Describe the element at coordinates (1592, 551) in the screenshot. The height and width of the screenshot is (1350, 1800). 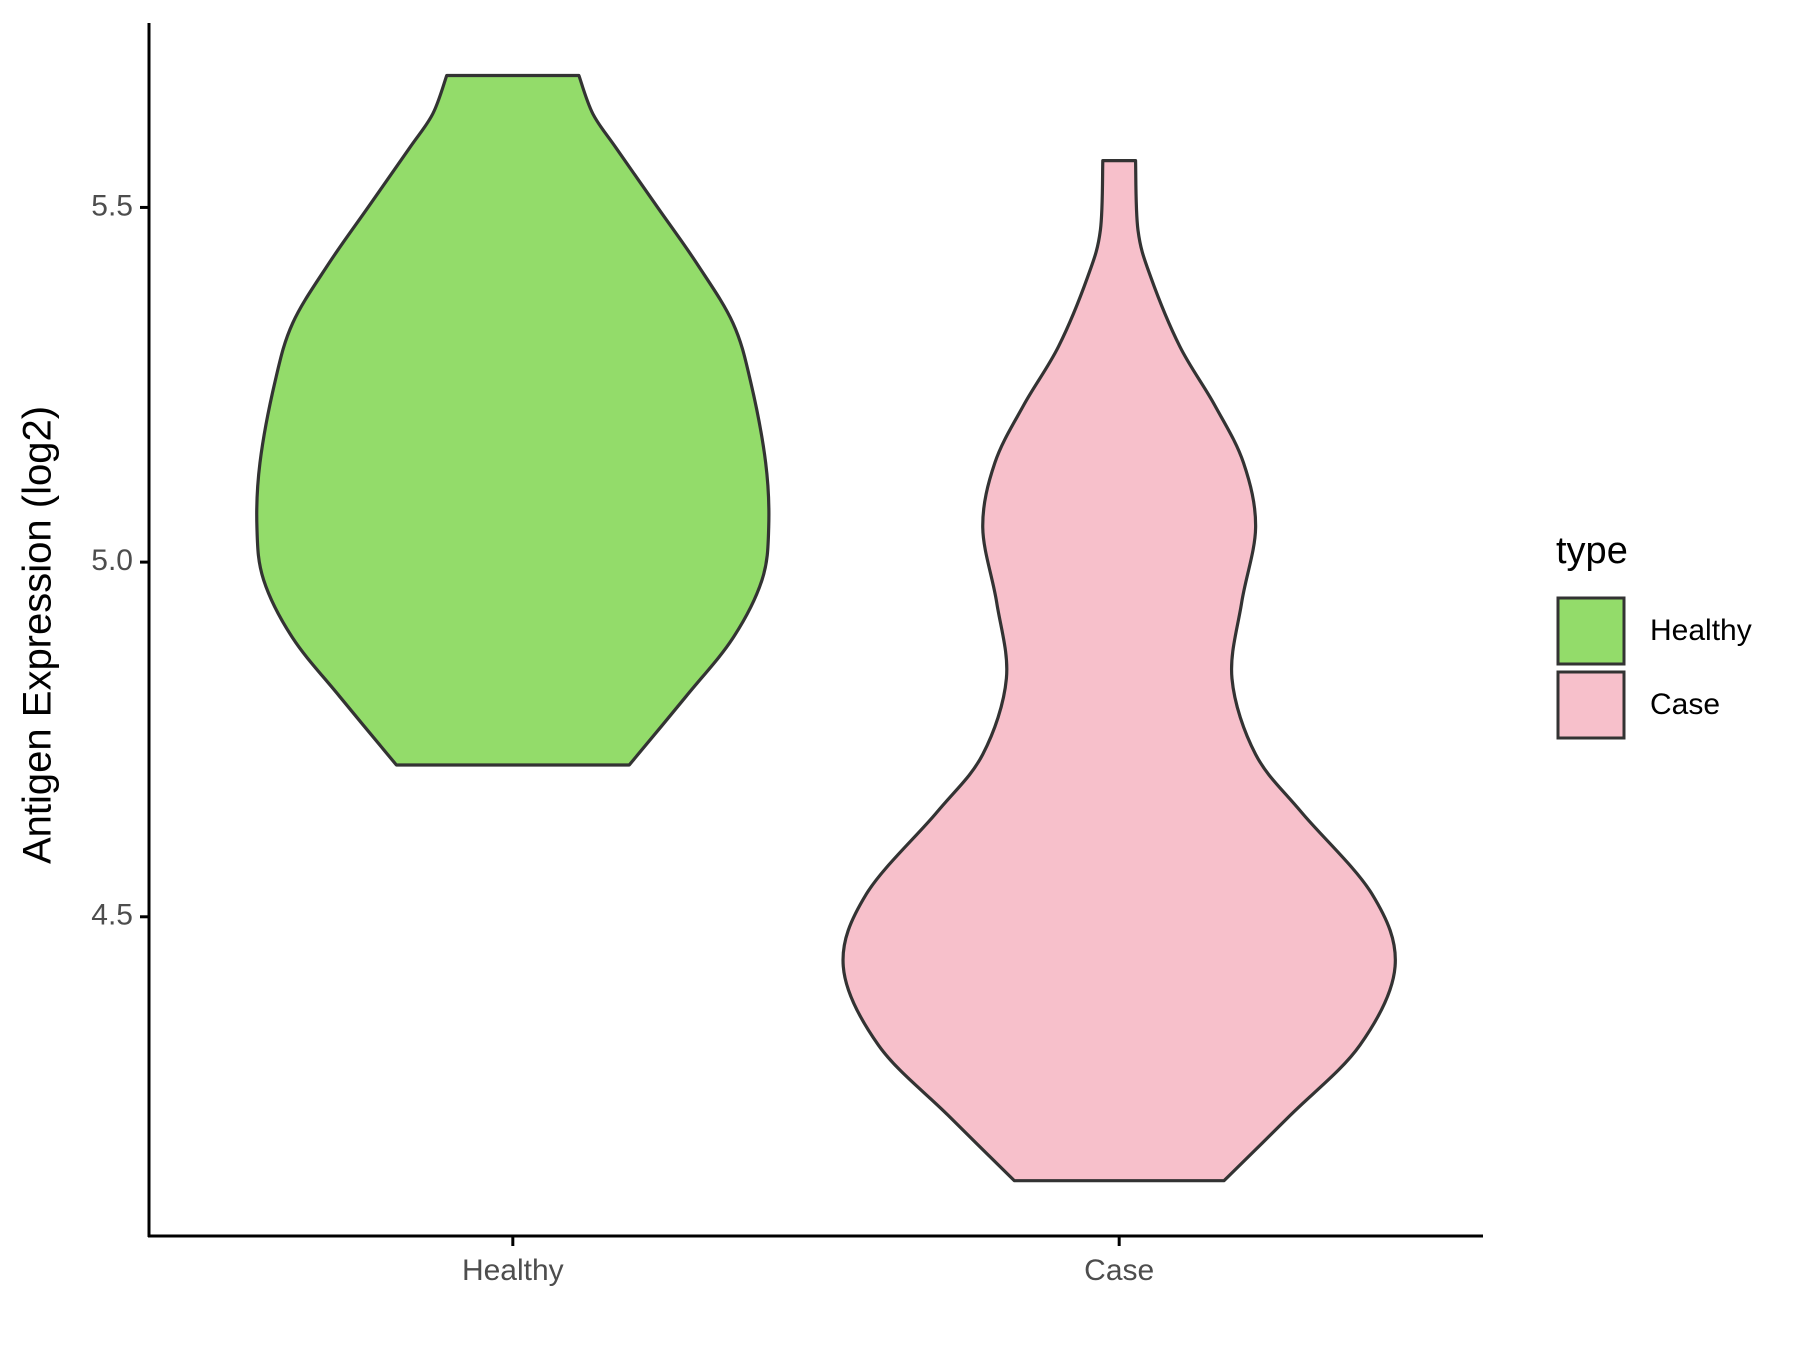
I see `legend-title: type` at that location.